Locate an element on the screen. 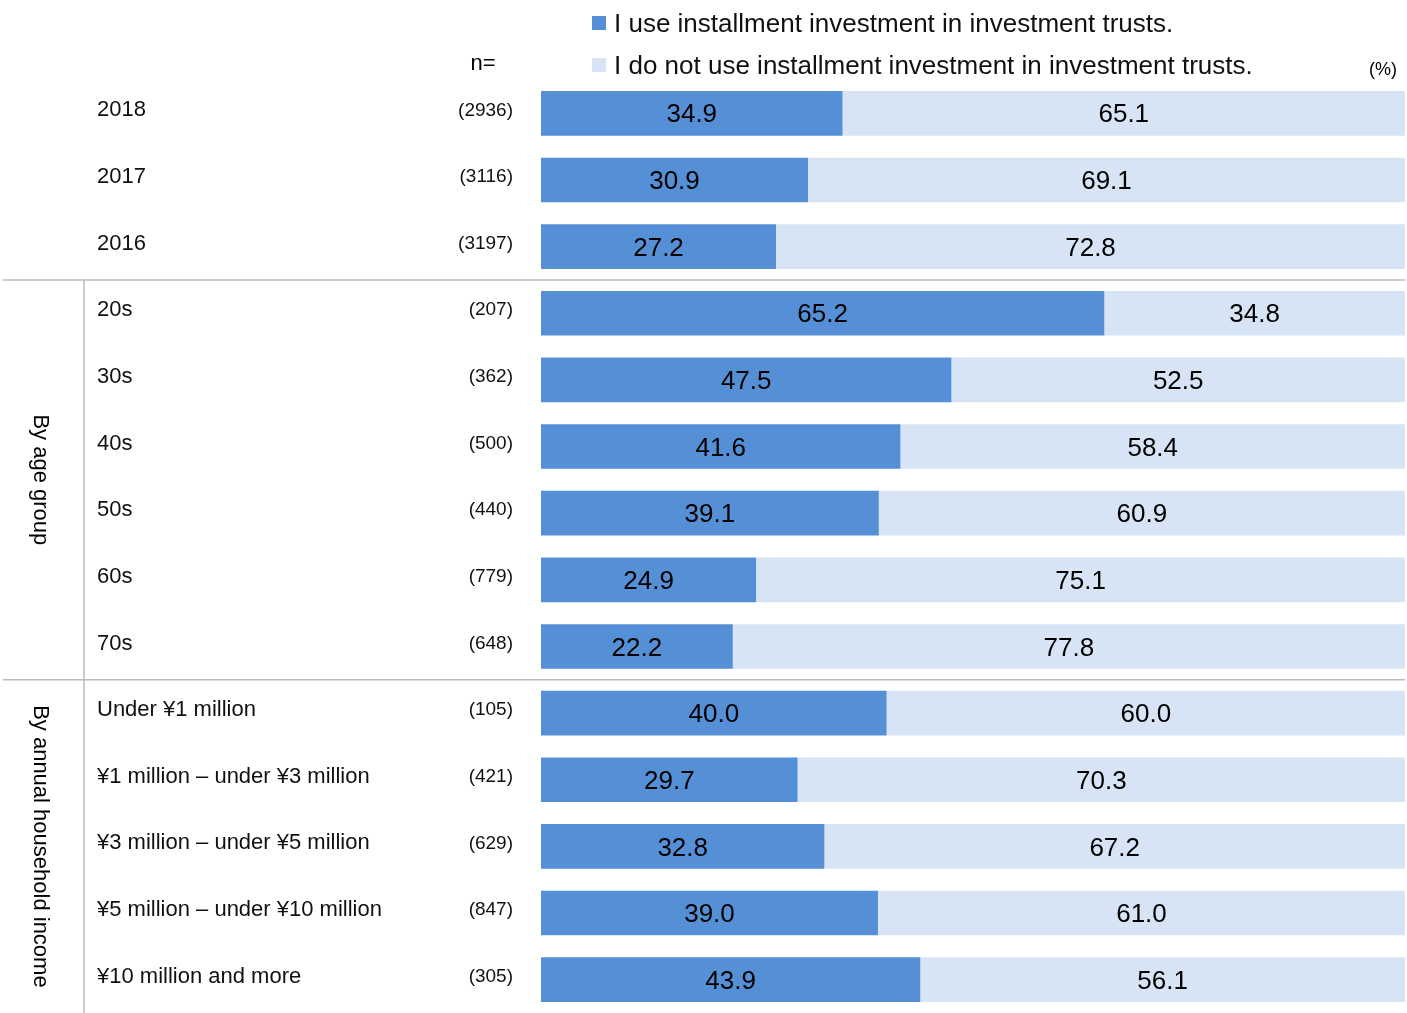 This screenshot has height=1013, width=1407. y-tick-label: ¥10 million and more is located at coordinates (199, 975).